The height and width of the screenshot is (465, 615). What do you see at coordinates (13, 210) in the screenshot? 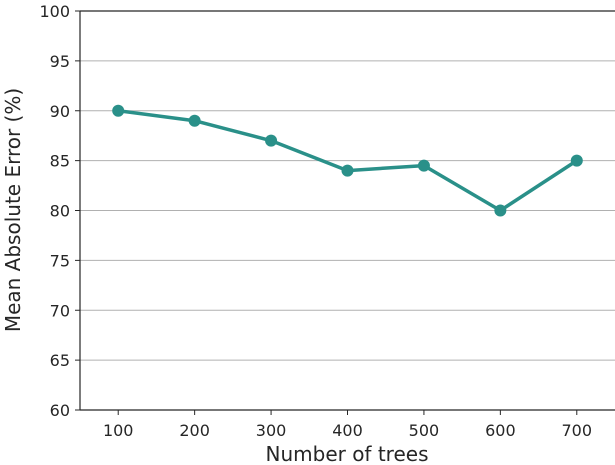
I see `y-axis-label: Mean Absolute Error (%)` at bounding box center [13, 210].